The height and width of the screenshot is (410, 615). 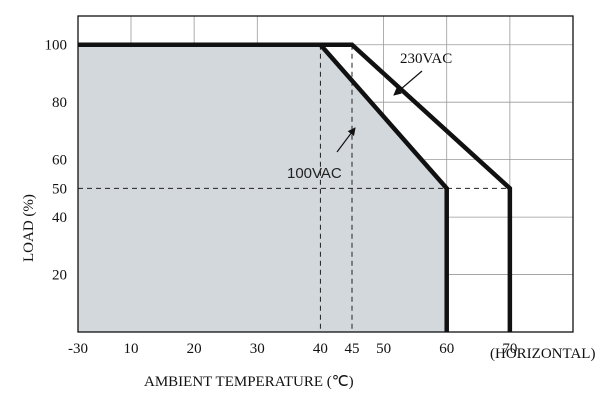 I want to click on annotation-230vac-arrow, so click(x=408, y=83).